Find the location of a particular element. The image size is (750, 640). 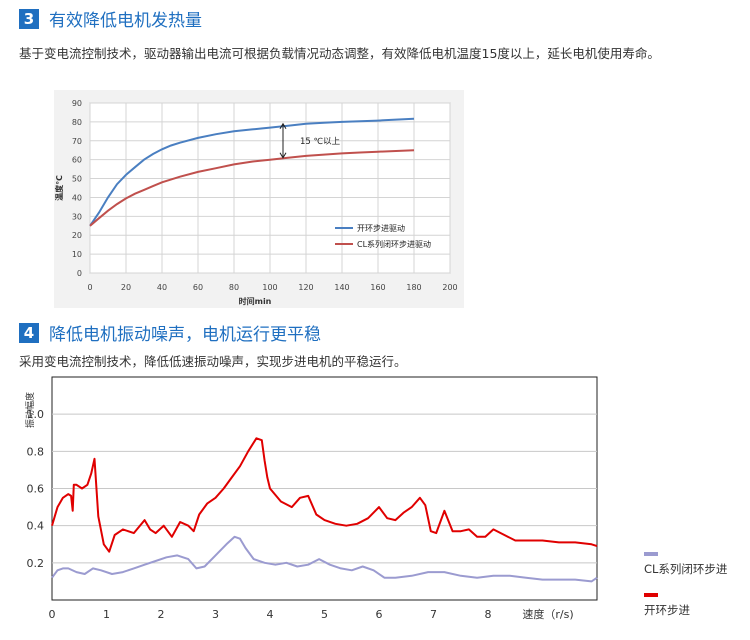

x-tick-label: 20 is located at coordinates (126, 287).